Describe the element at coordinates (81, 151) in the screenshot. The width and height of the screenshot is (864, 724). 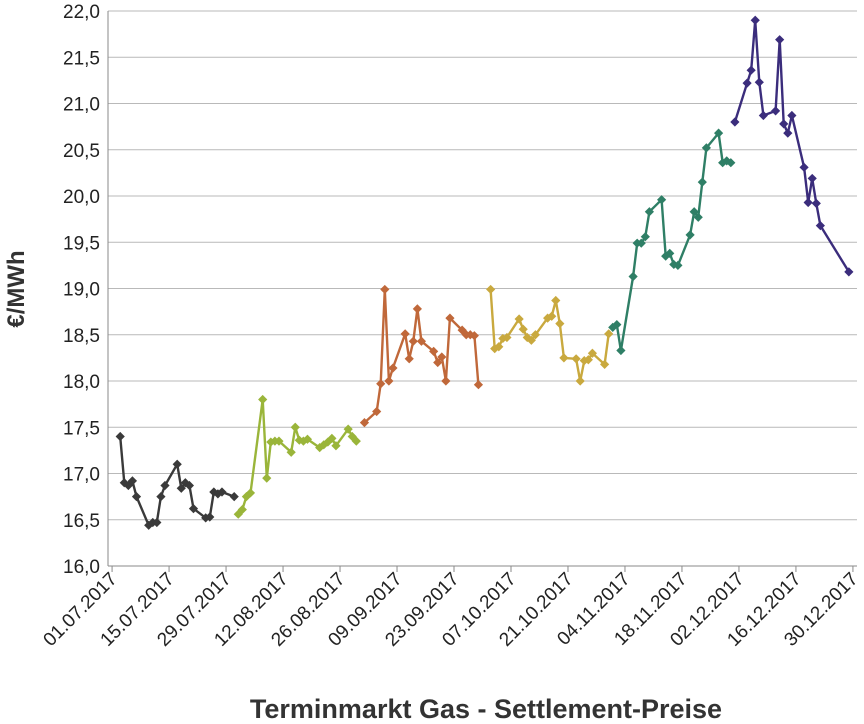
I see `y-tick-label: 20,5` at that location.